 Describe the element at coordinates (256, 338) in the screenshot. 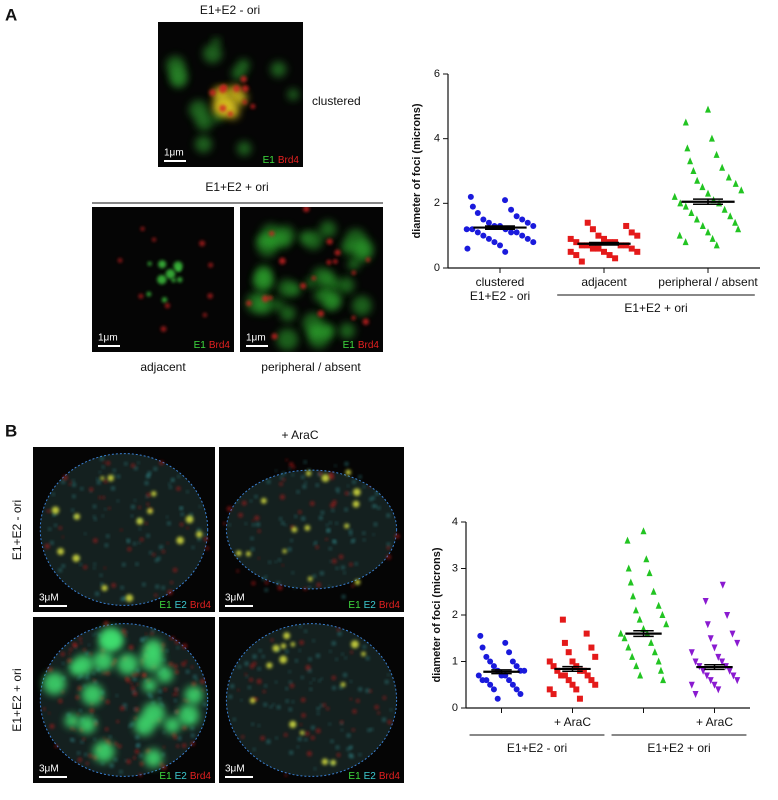

I see `scale-label: 1μm` at that location.